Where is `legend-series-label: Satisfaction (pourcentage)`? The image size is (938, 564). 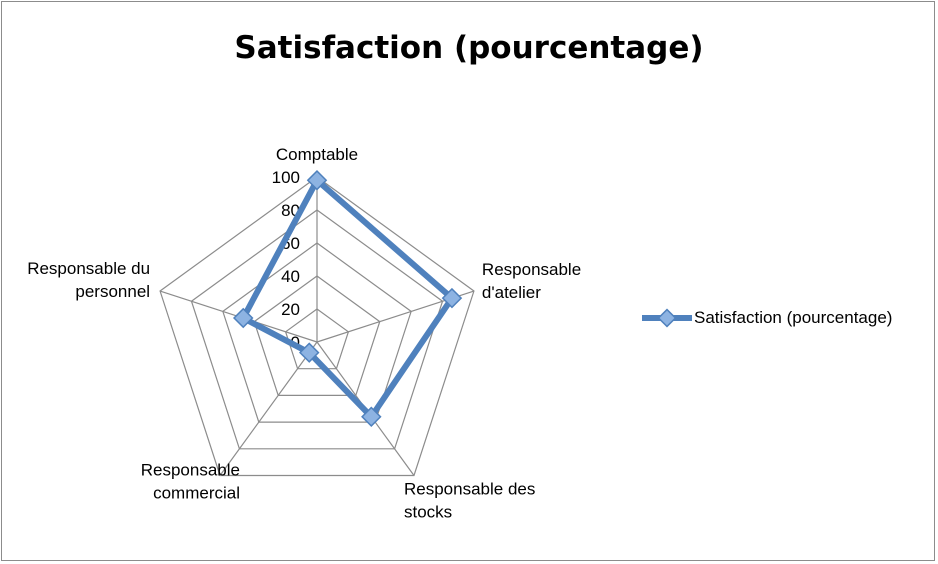
legend-series-label: Satisfaction (pourcentage) is located at coordinates (793, 317).